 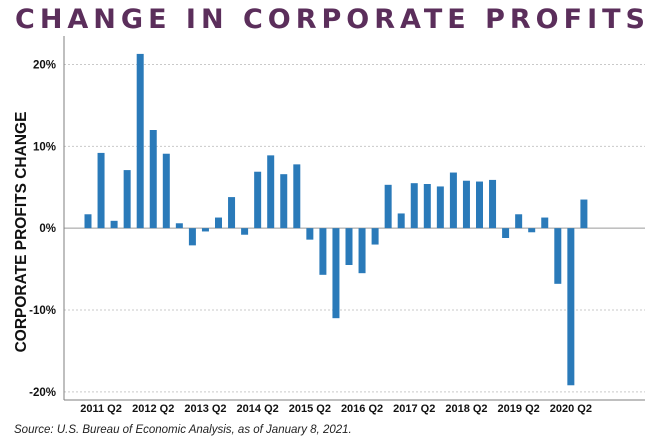 I want to click on y-tick-labels: 20% 10% 0% -10% -20%, so click(x=42, y=229).